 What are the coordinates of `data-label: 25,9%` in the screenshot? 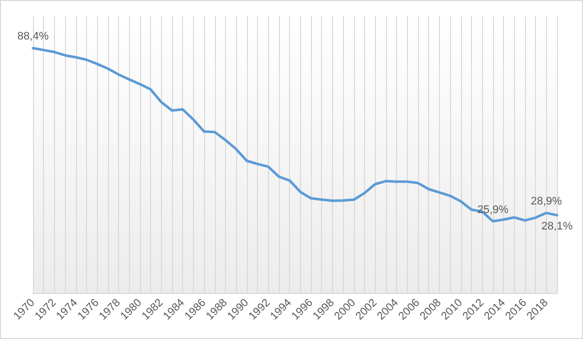 It's located at (493, 210).